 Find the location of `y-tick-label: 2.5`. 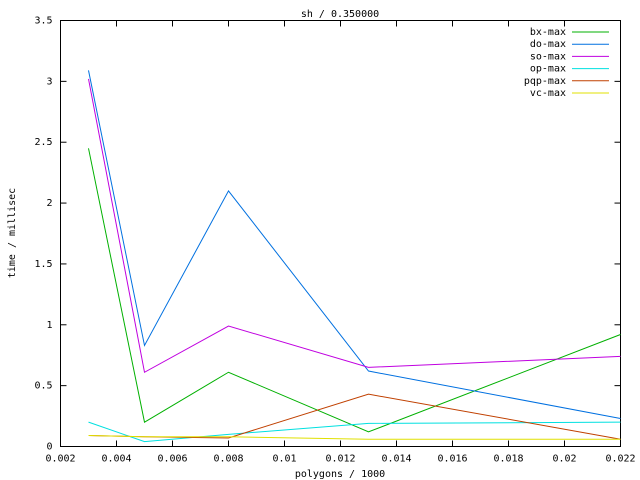

y-tick-label: 2.5 is located at coordinates (43, 142).